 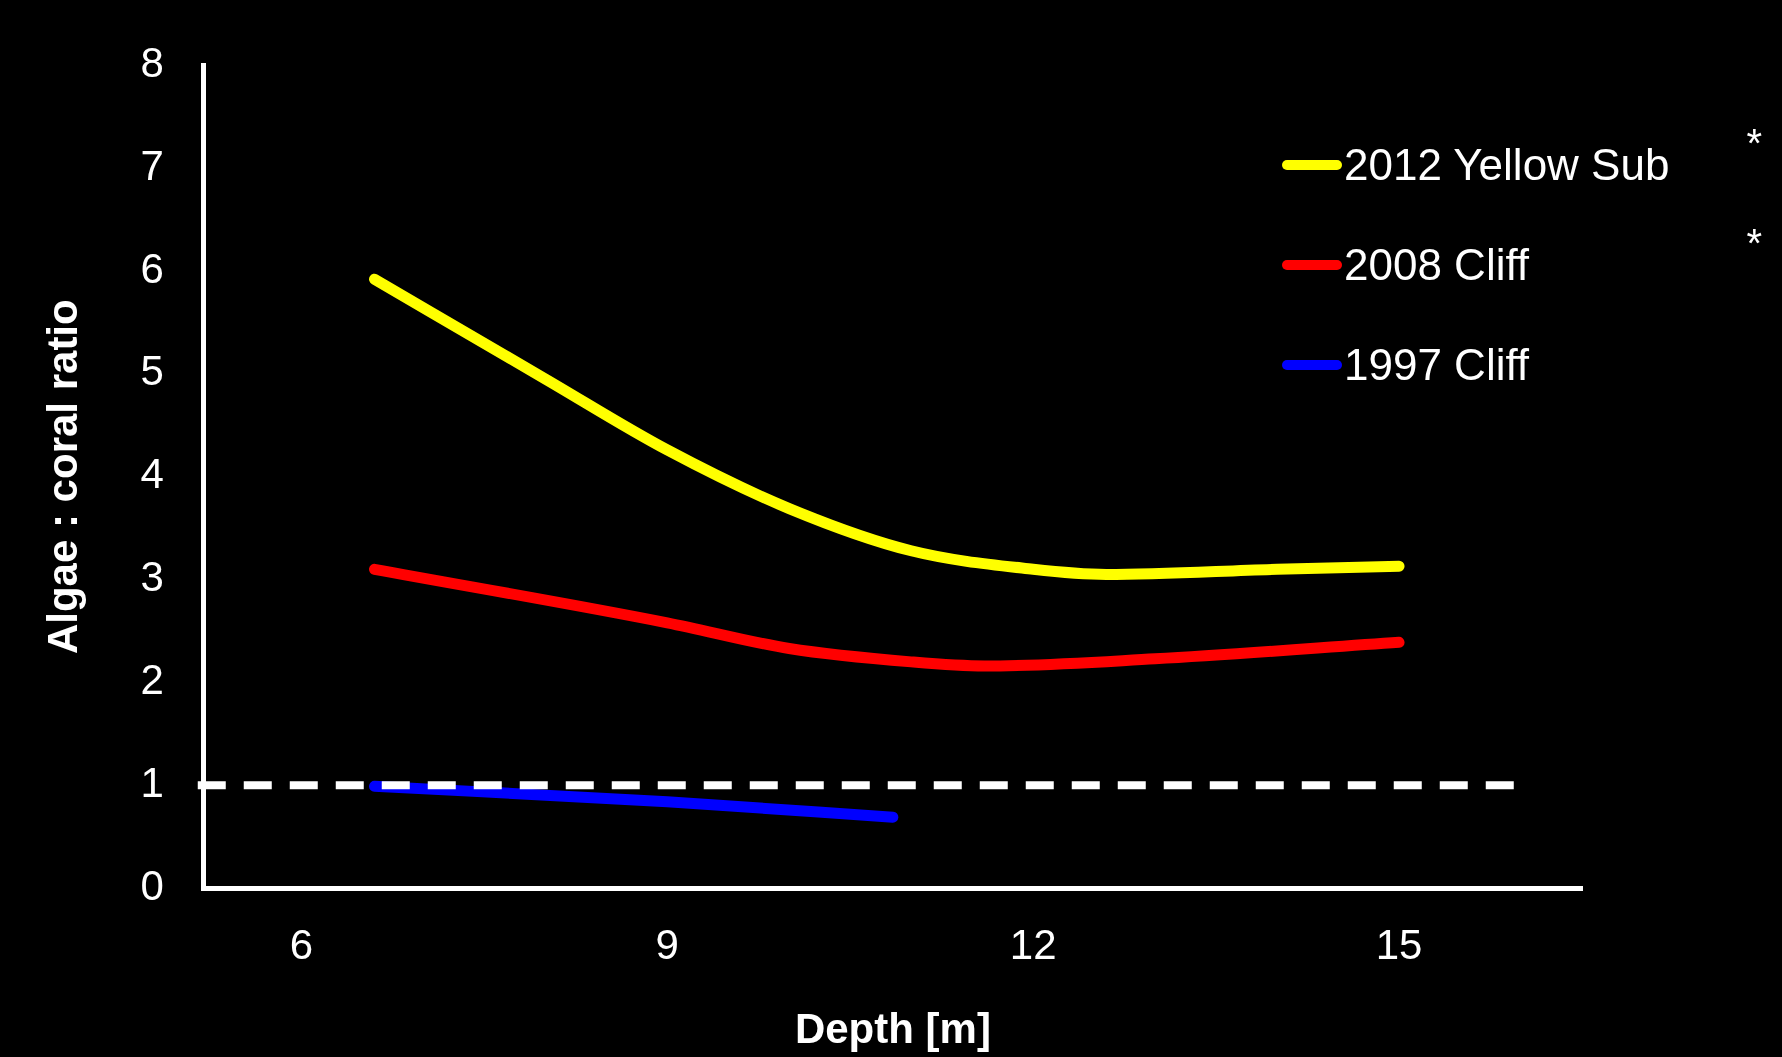 I want to click on legend-label: 1997 Cliff, so click(x=1437, y=365).